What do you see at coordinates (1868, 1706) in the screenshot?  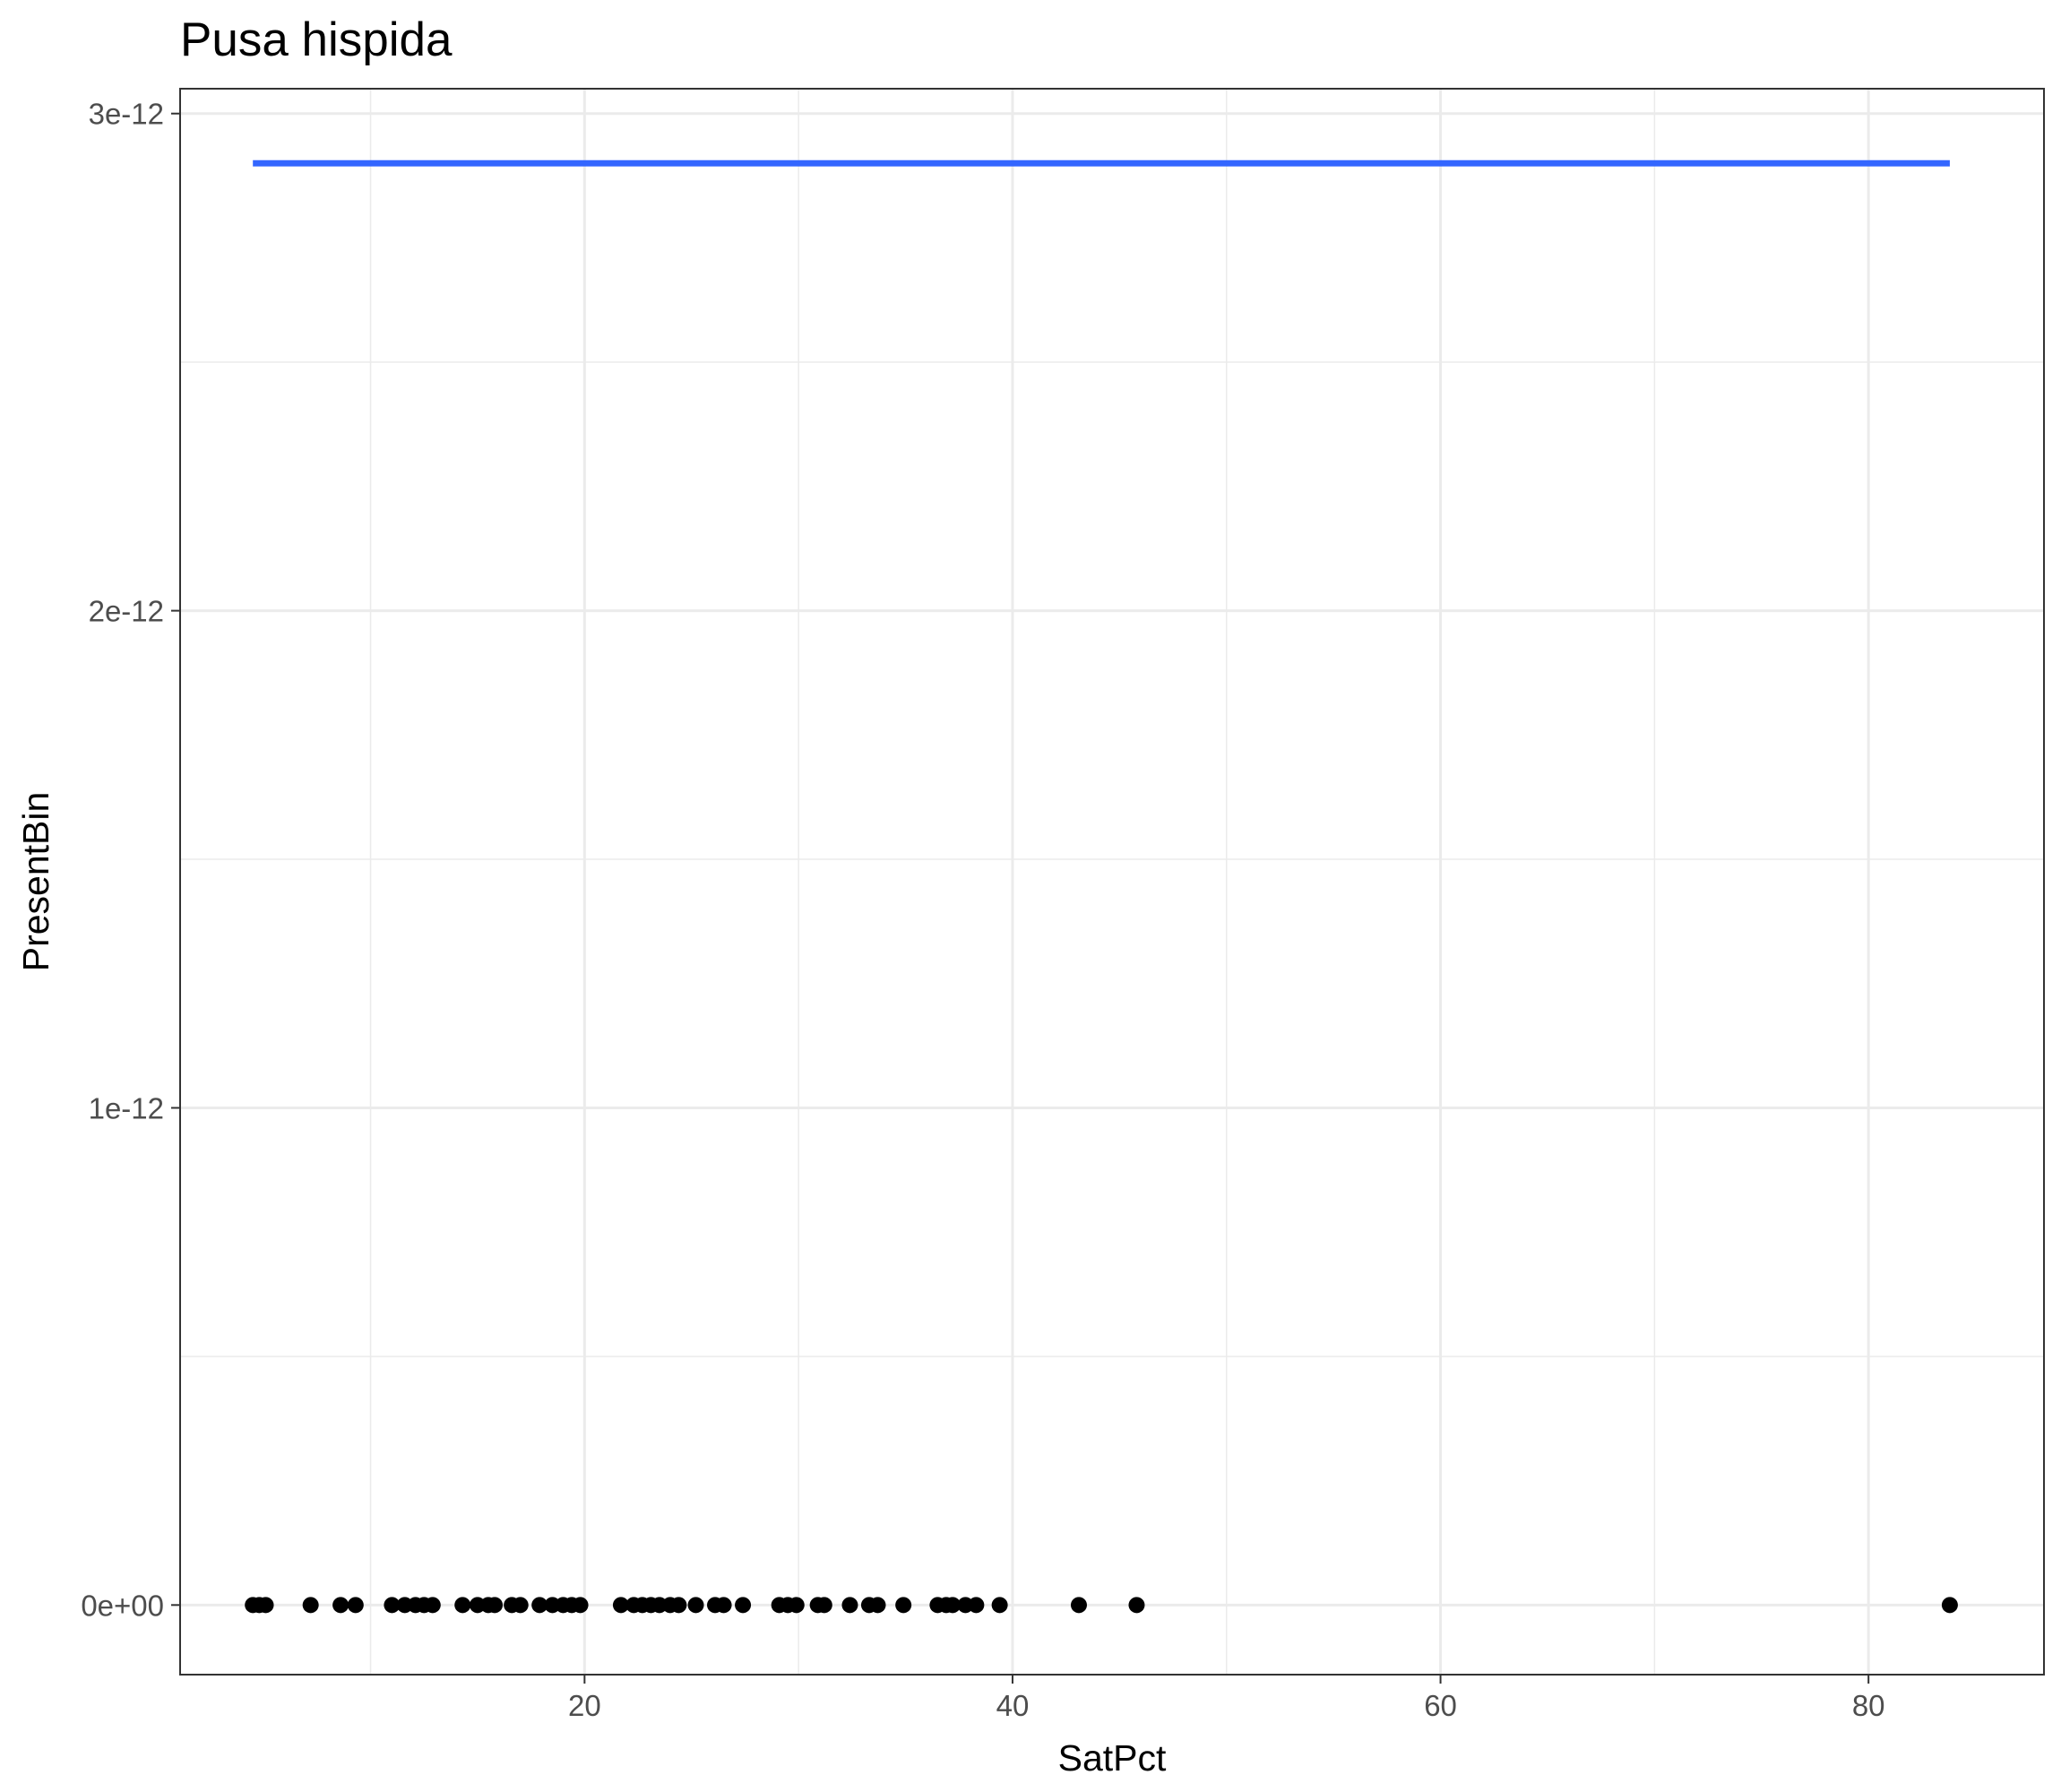 I see `x-tick-label: 80` at bounding box center [1868, 1706].